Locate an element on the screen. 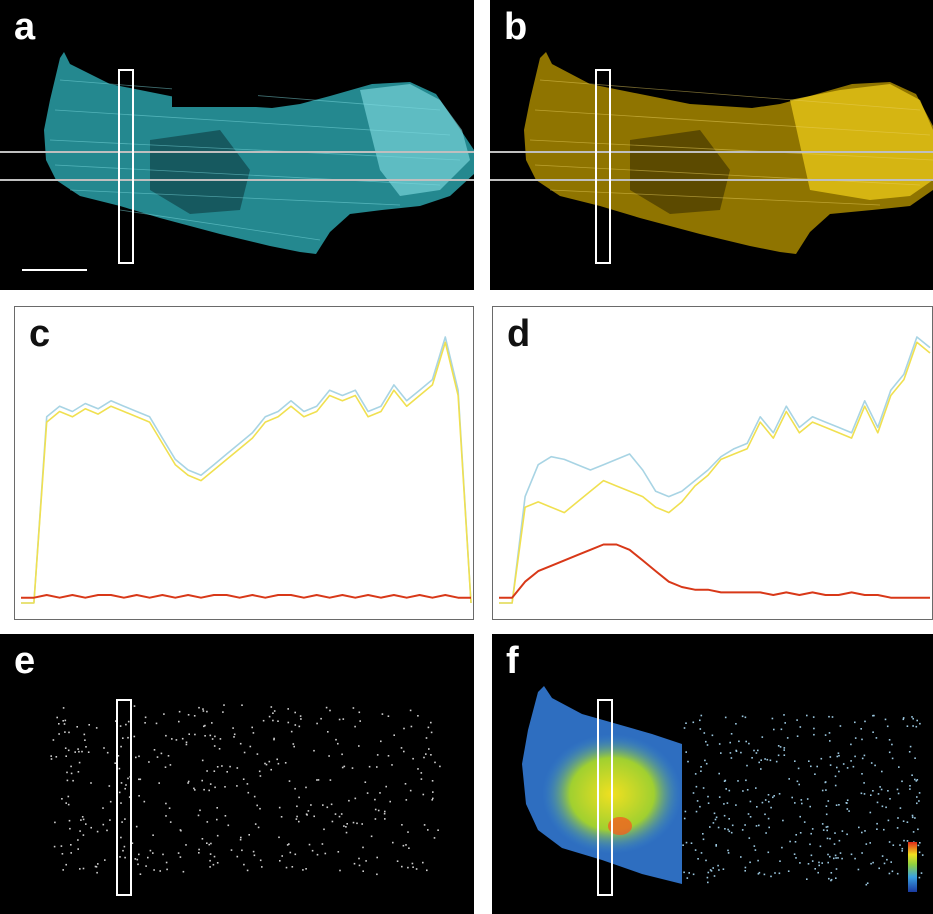 This screenshot has height=914, width=933. lut-color-bar is located at coordinates (912, 867).